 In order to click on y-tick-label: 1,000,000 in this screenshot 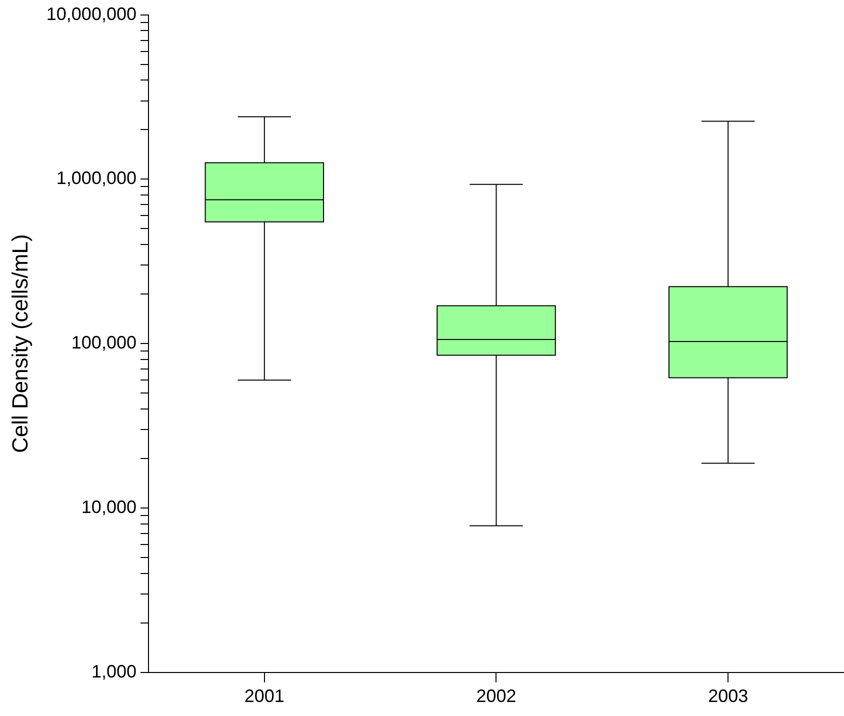, I will do `click(96, 178)`.